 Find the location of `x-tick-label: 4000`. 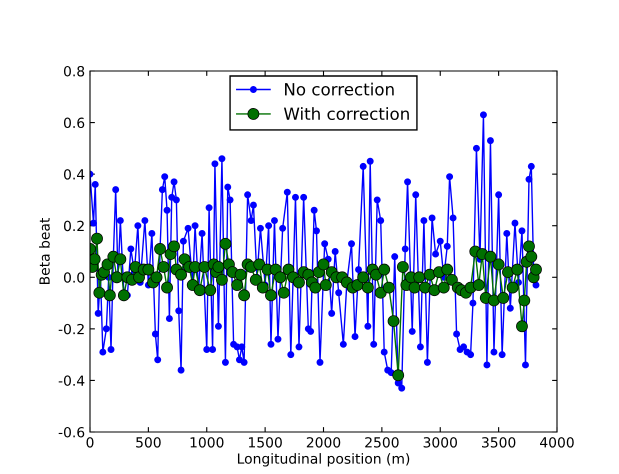

x-tick-label: 4000 is located at coordinates (557, 442).